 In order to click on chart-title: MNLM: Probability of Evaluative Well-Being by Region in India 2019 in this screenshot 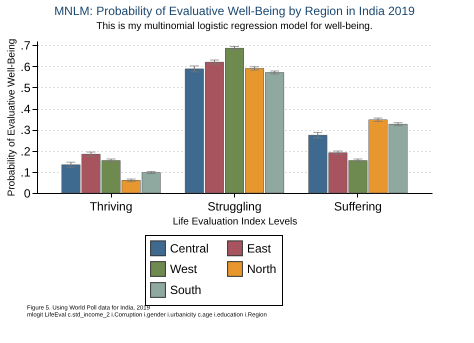, I will do `click(235, 11)`.